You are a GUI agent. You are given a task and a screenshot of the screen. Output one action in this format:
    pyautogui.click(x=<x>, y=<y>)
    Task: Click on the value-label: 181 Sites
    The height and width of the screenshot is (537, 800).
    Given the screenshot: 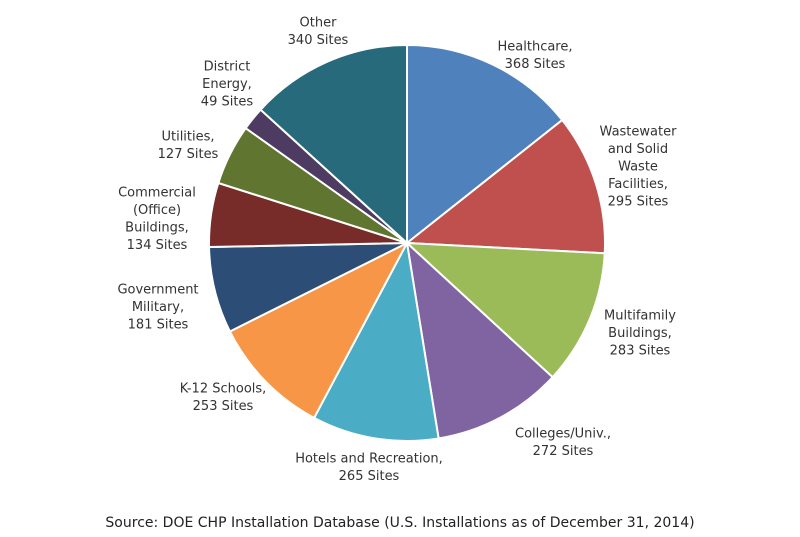 What is the action you would take?
    pyautogui.click(x=158, y=325)
    